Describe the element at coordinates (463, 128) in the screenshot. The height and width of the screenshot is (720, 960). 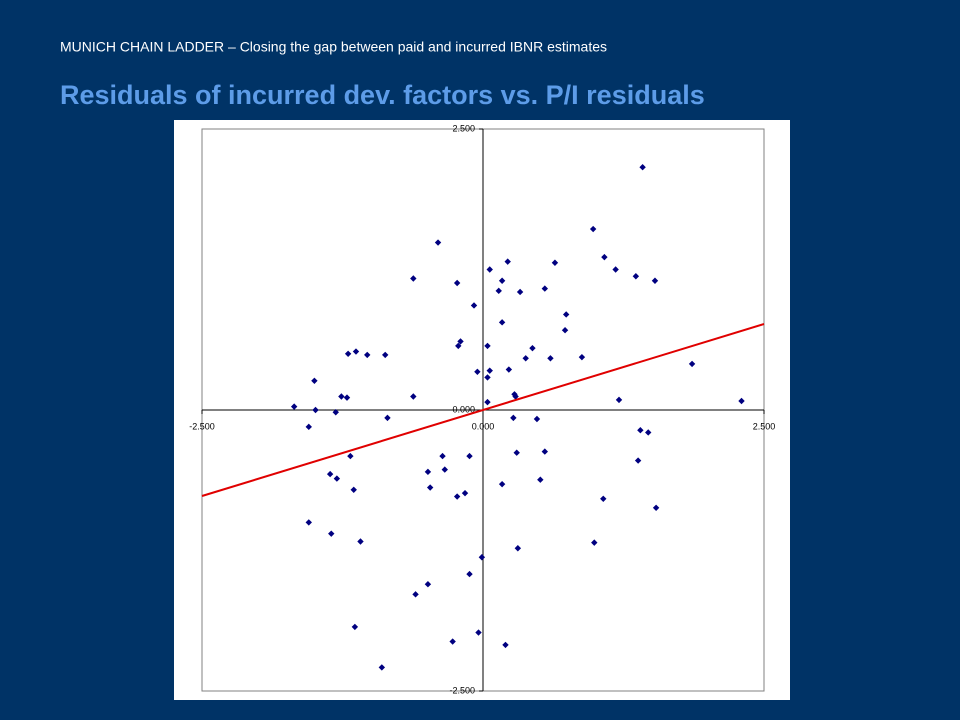
I see `y-tick-label: 2.500` at that location.